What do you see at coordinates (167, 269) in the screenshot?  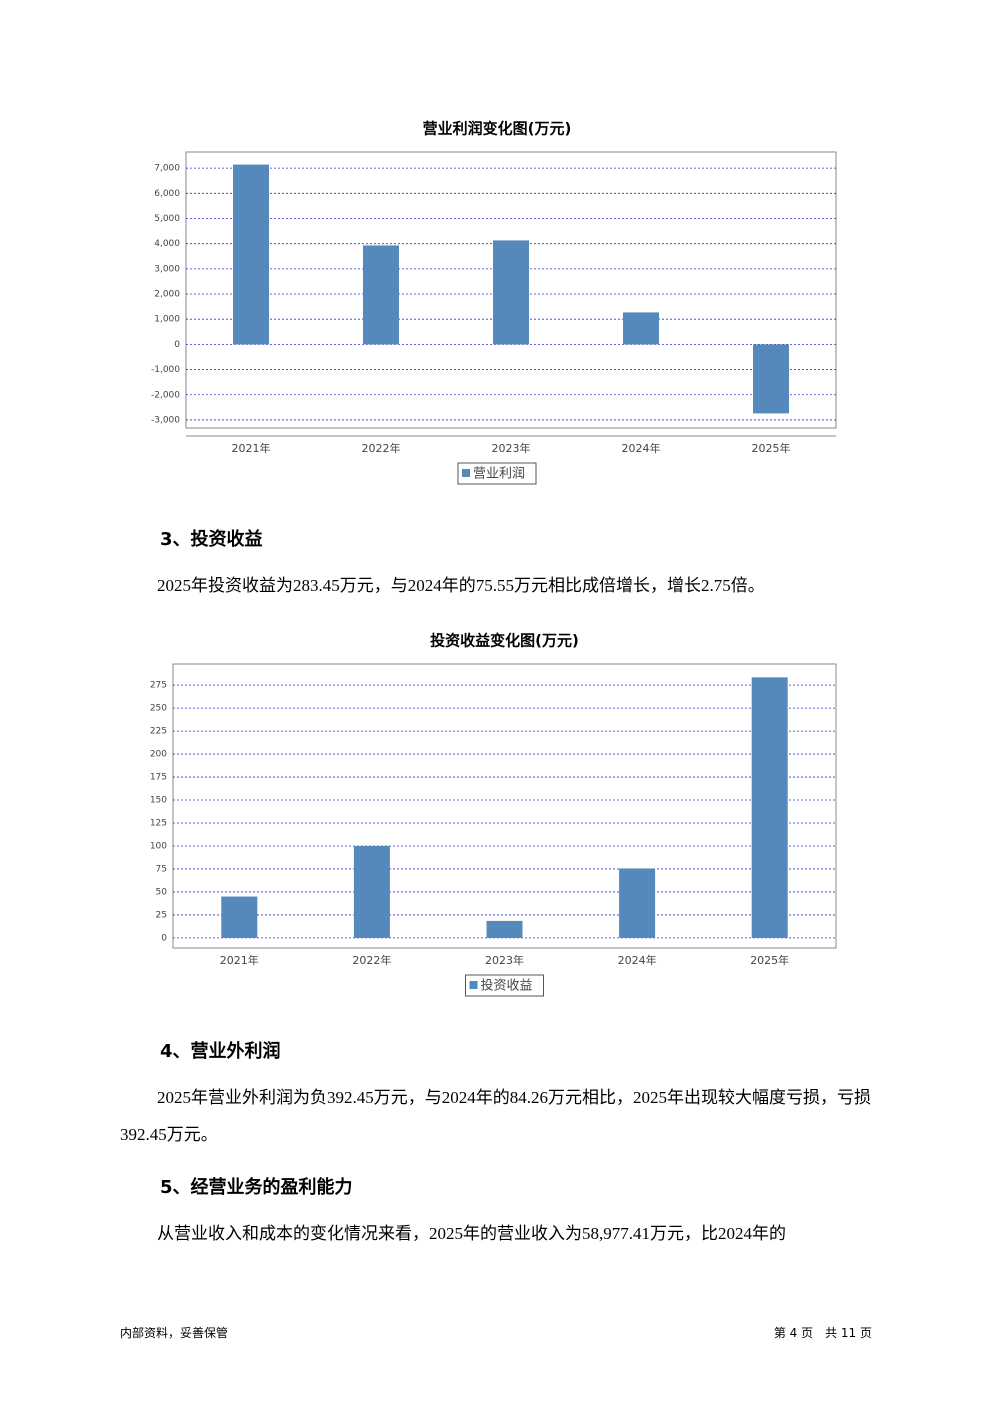 I see `y-tick-label: 3,000` at bounding box center [167, 269].